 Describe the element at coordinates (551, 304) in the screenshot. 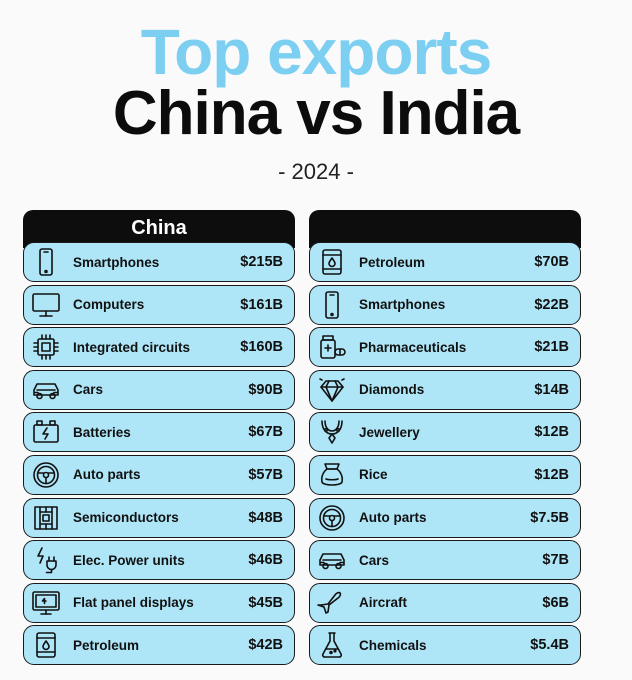

I see `row-value: $22B` at that location.